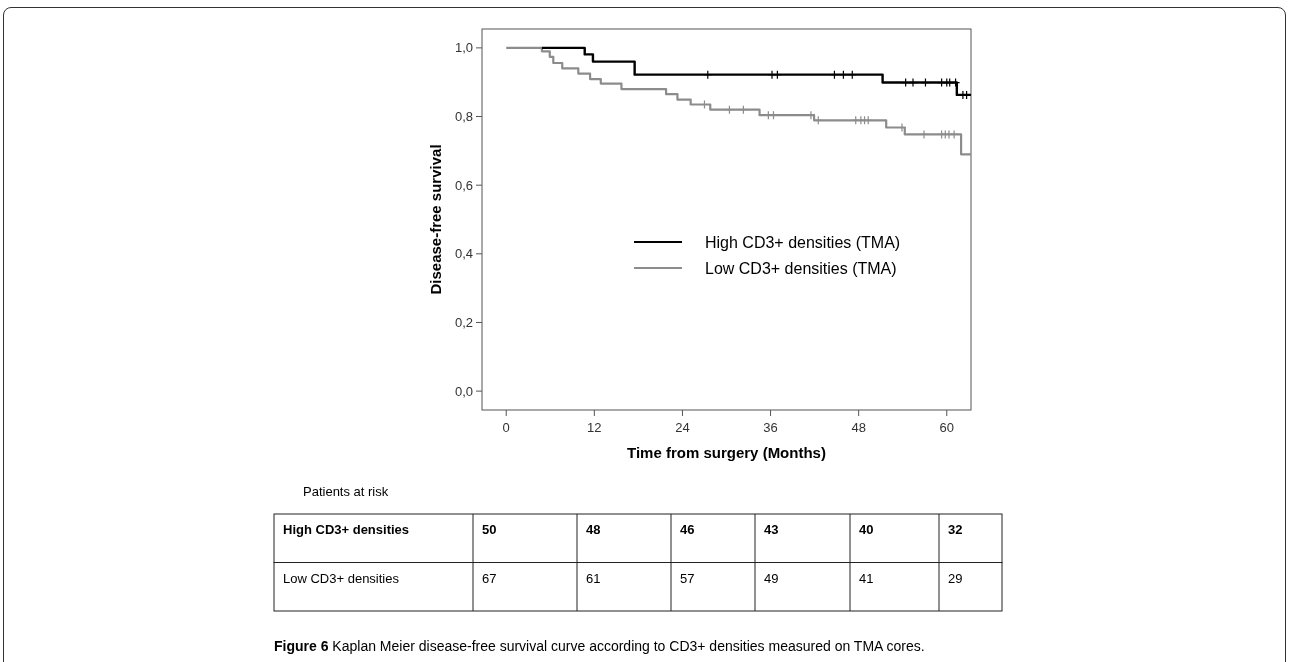  I want to click on y-tick-label: 0,0, so click(463, 391).